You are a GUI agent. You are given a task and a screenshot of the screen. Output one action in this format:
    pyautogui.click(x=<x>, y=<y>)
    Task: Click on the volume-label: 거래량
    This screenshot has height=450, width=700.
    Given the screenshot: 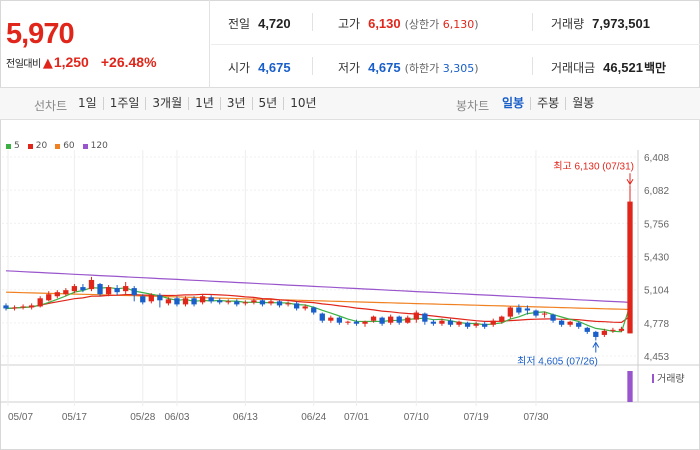 What is the action you would take?
    pyautogui.click(x=671, y=379)
    